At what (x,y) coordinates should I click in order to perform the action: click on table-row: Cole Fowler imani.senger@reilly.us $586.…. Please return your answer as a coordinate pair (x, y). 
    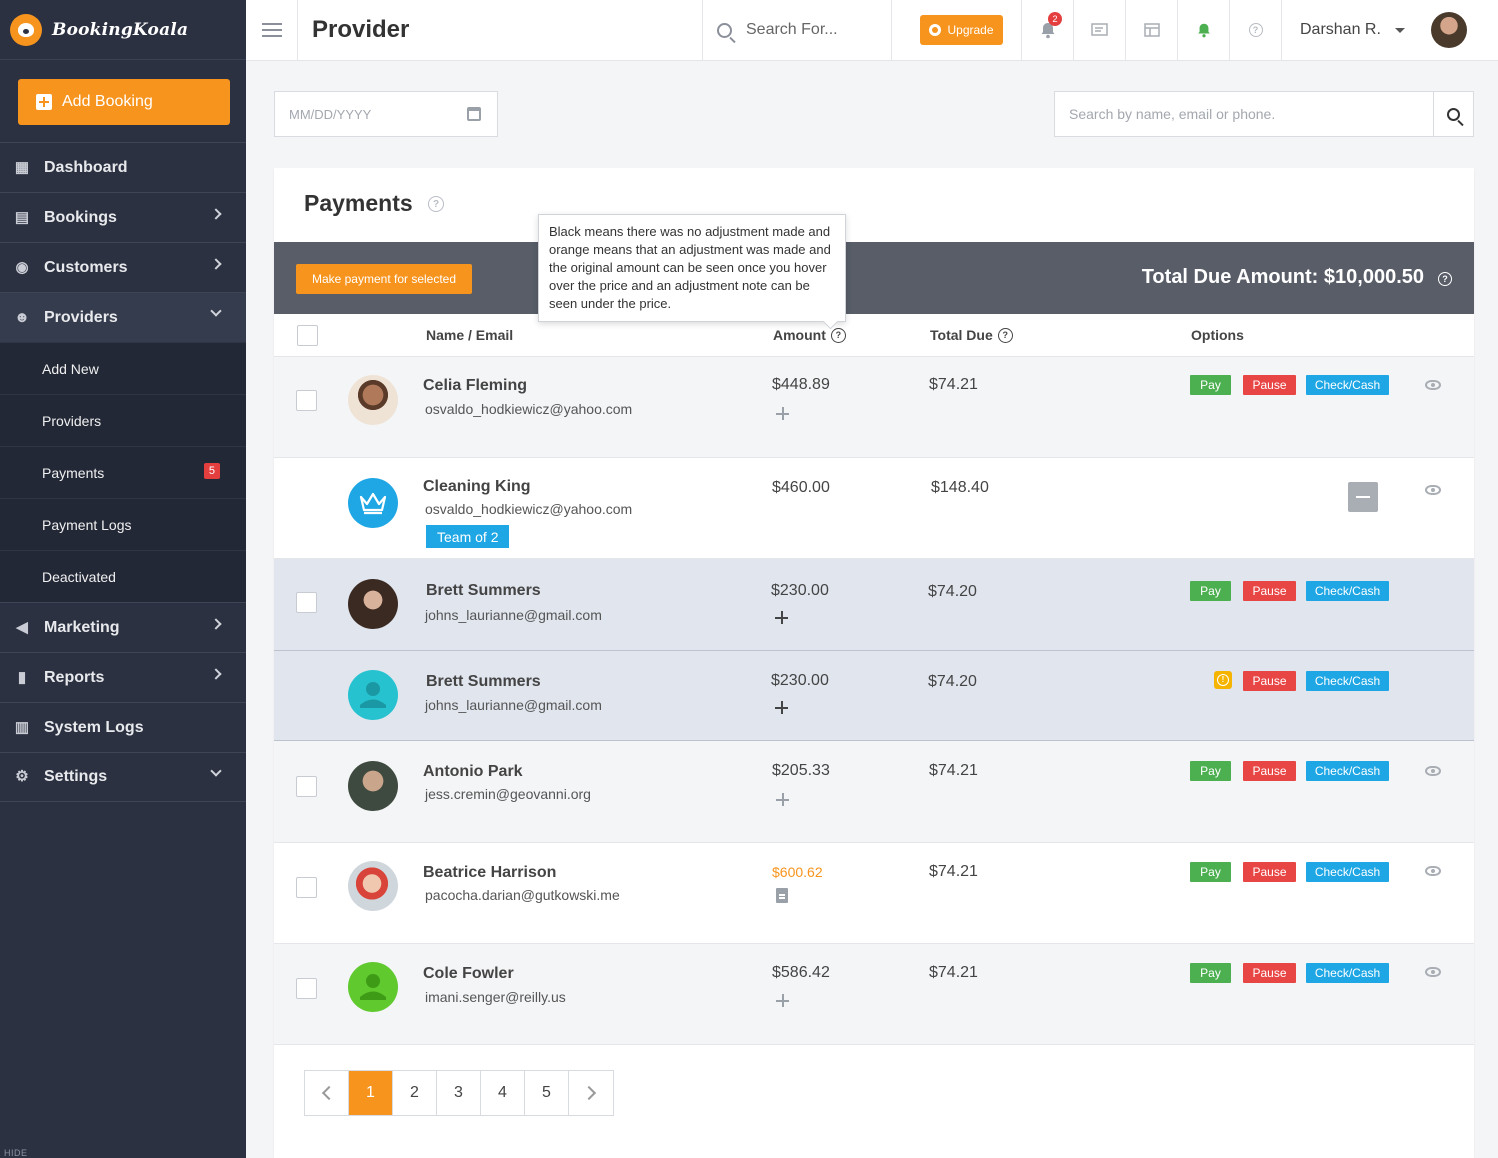
    Looking at the image, I should click on (874, 994).